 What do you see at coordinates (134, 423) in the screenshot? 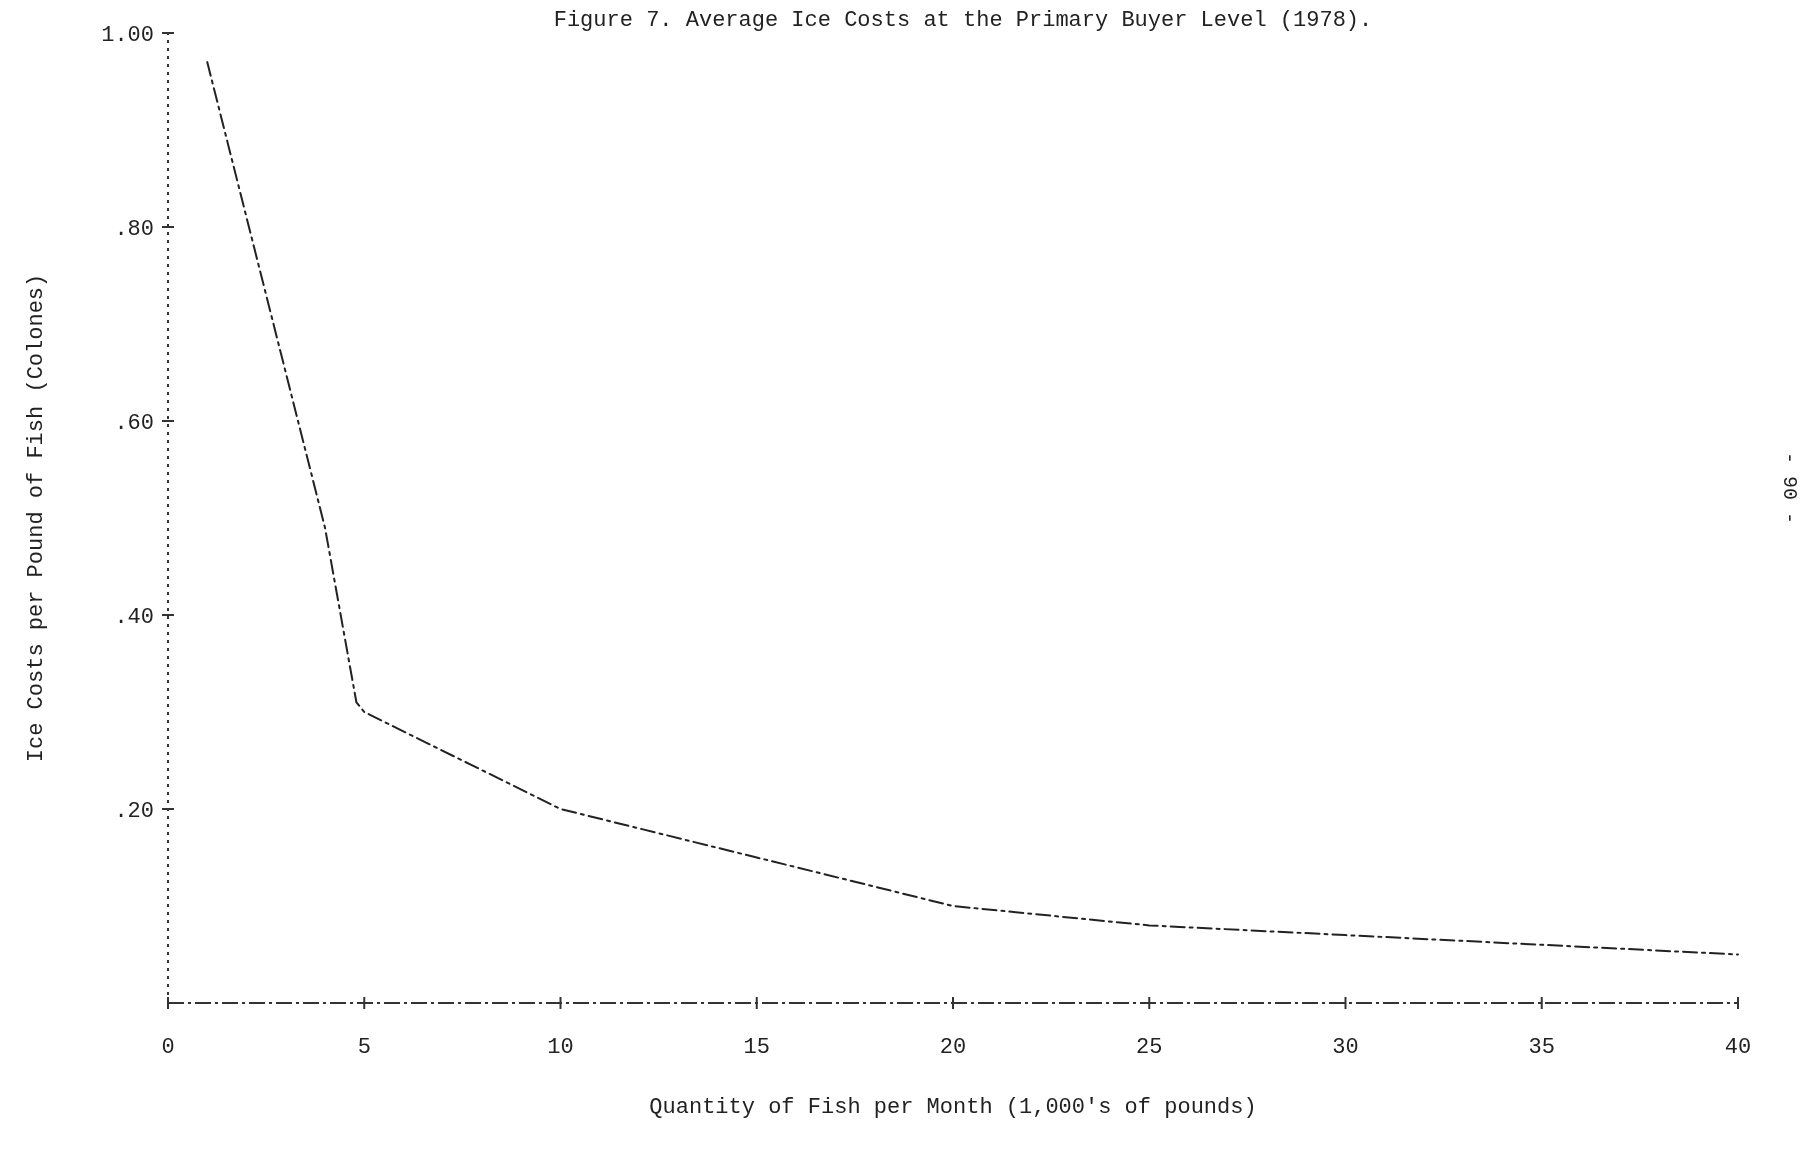
I see `y-tick-label: .60` at bounding box center [134, 423].